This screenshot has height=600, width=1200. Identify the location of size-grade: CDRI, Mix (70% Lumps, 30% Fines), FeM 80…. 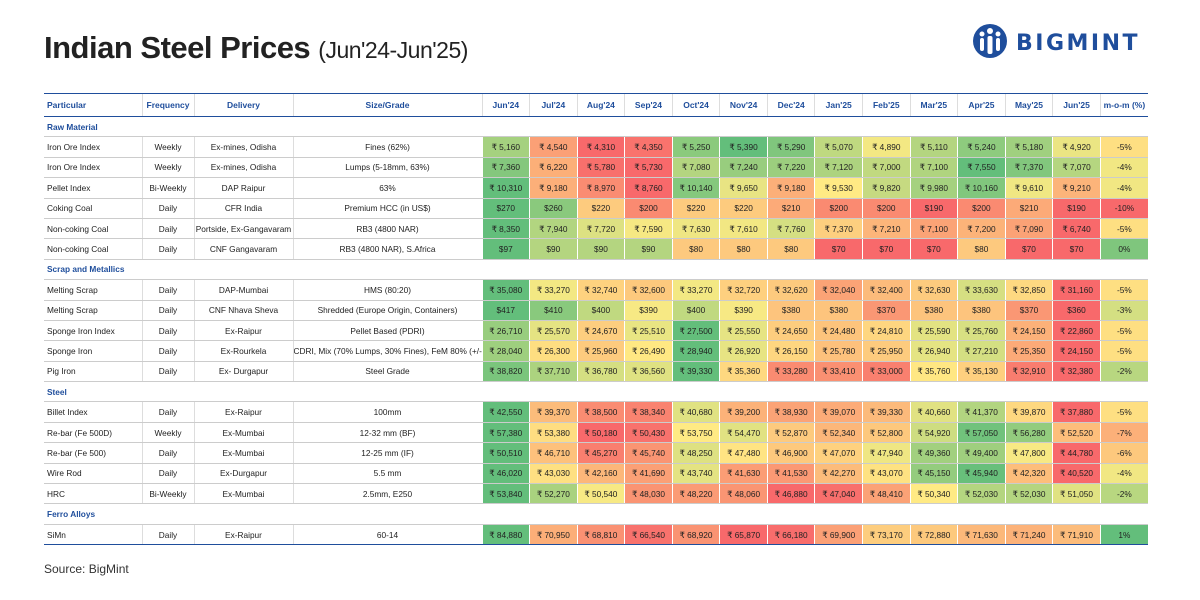
(387, 351).